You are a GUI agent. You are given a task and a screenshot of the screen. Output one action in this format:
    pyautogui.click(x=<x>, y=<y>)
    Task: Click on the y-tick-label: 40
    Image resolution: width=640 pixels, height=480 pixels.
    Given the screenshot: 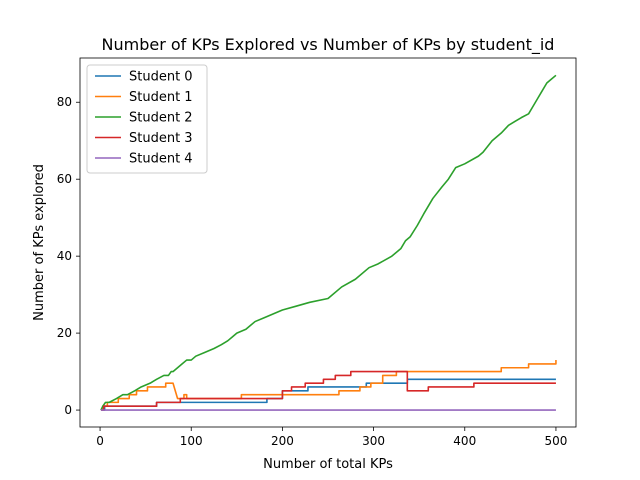 What is the action you would take?
    pyautogui.click(x=64, y=256)
    